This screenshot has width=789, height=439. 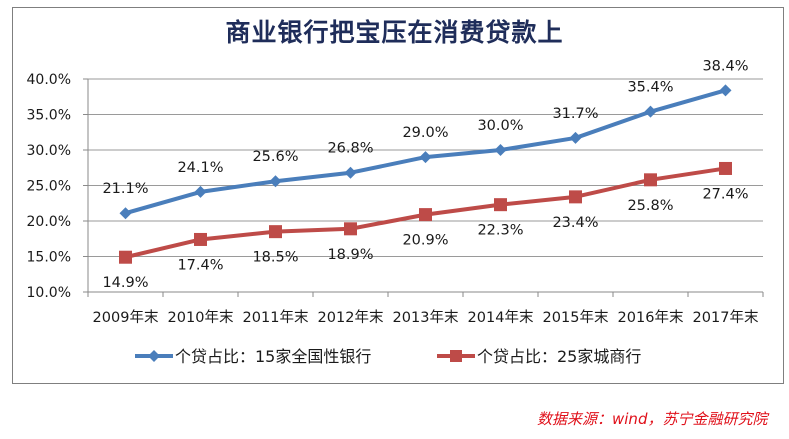 What do you see at coordinates (49, 258) in the screenshot?
I see `y-tick-label: 15.0%` at bounding box center [49, 258].